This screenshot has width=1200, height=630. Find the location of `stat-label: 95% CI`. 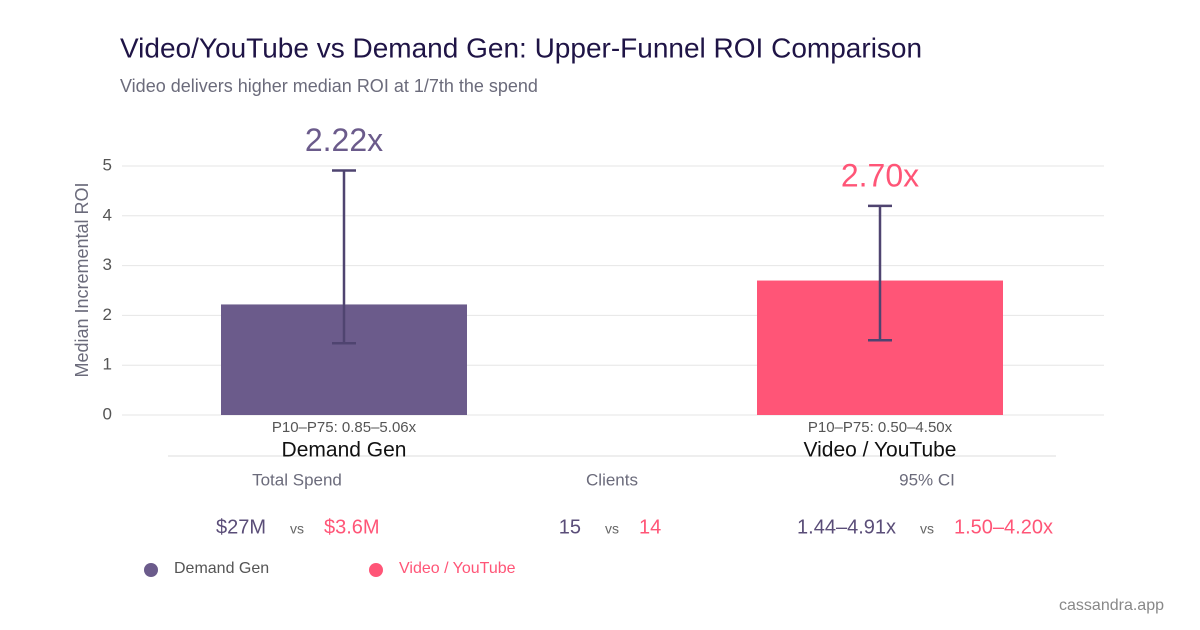

stat-label: 95% CI is located at coordinates (927, 479).